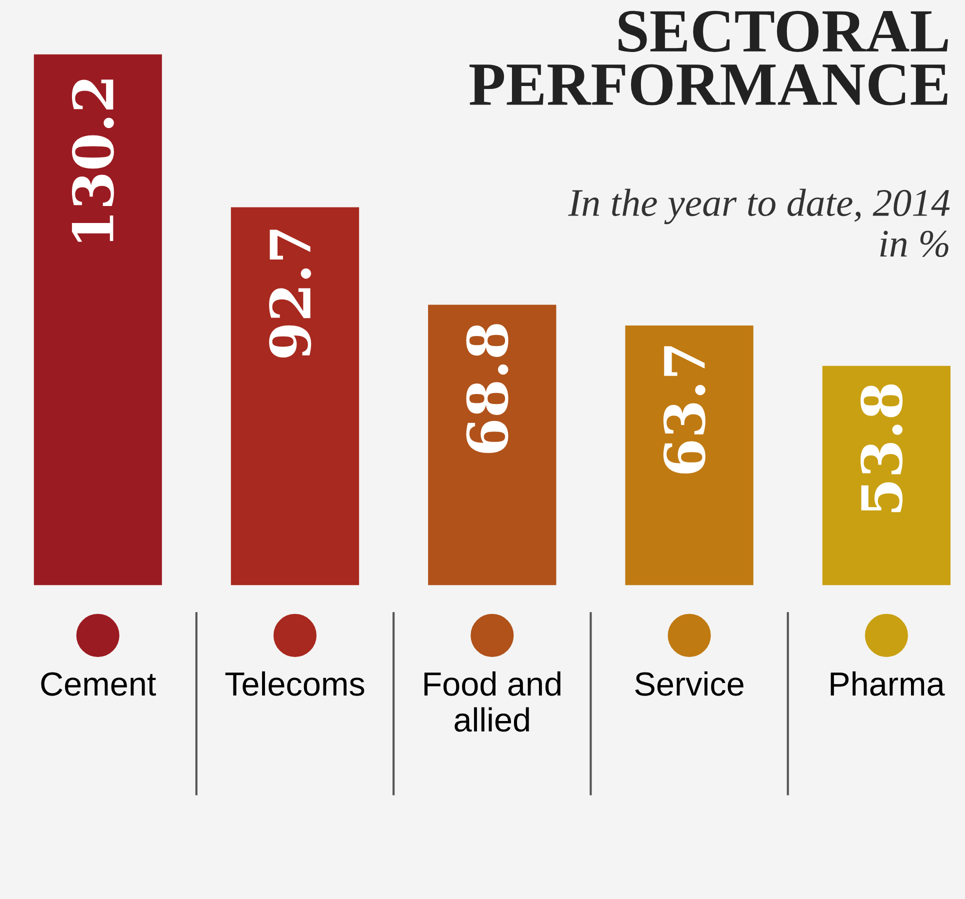  I want to click on data-label: 68.8, so click(487, 388).